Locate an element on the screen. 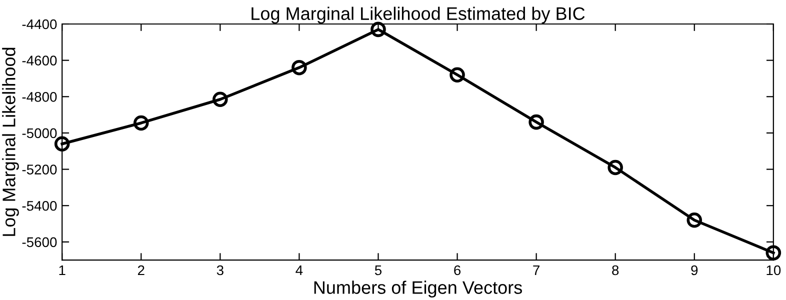 This screenshot has height=300, width=786. x-tick-label: 10 is located at coordinates (773, 270).